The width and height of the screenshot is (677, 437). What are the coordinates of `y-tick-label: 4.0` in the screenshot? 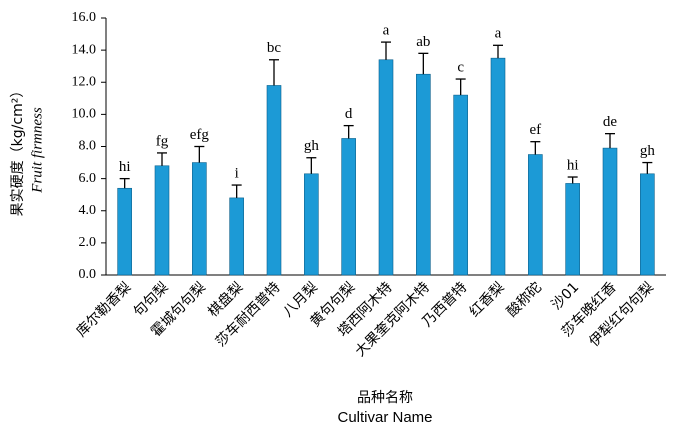 It's located at (88, 210).